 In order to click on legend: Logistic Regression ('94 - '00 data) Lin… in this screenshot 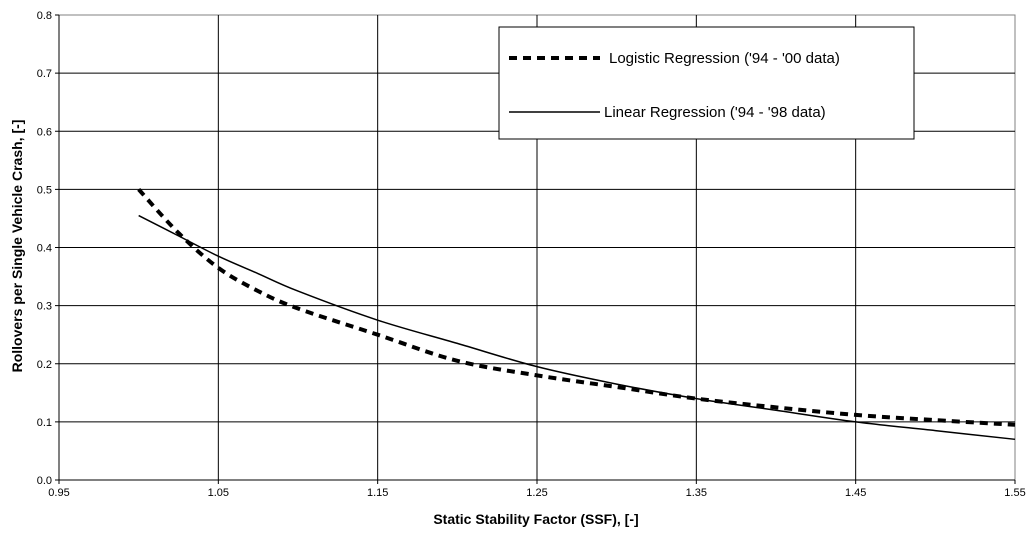, I will do `click(706, 83)`.